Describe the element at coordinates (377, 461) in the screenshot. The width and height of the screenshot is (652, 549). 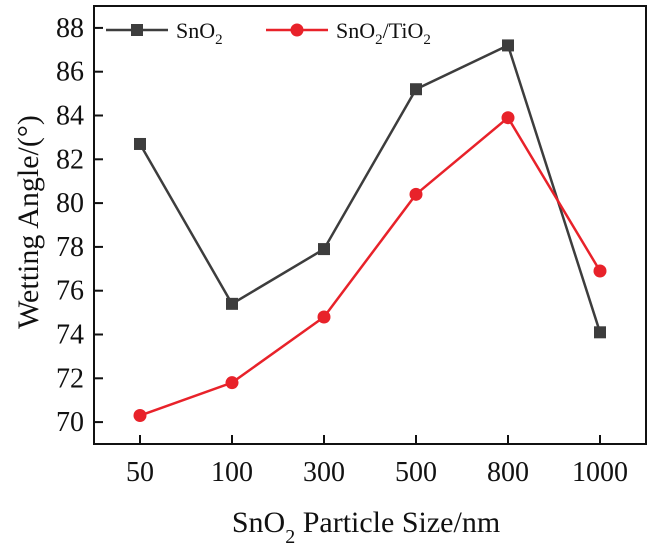
I see `x-axis-ticks: 50 100 300 500 800 1000` at that location.